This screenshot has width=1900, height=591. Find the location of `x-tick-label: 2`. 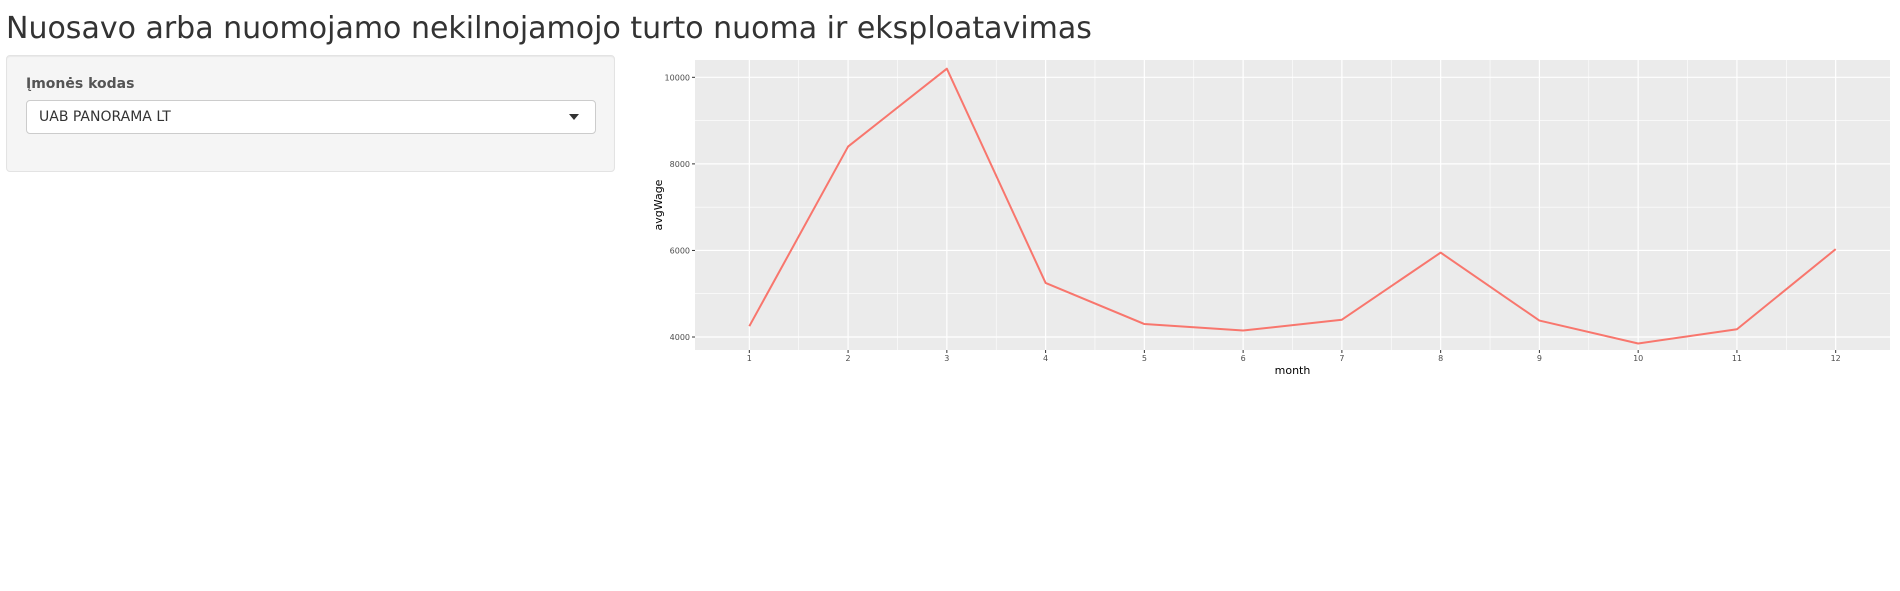

x-tick-label: 2 is located at coordinates (848, 358).